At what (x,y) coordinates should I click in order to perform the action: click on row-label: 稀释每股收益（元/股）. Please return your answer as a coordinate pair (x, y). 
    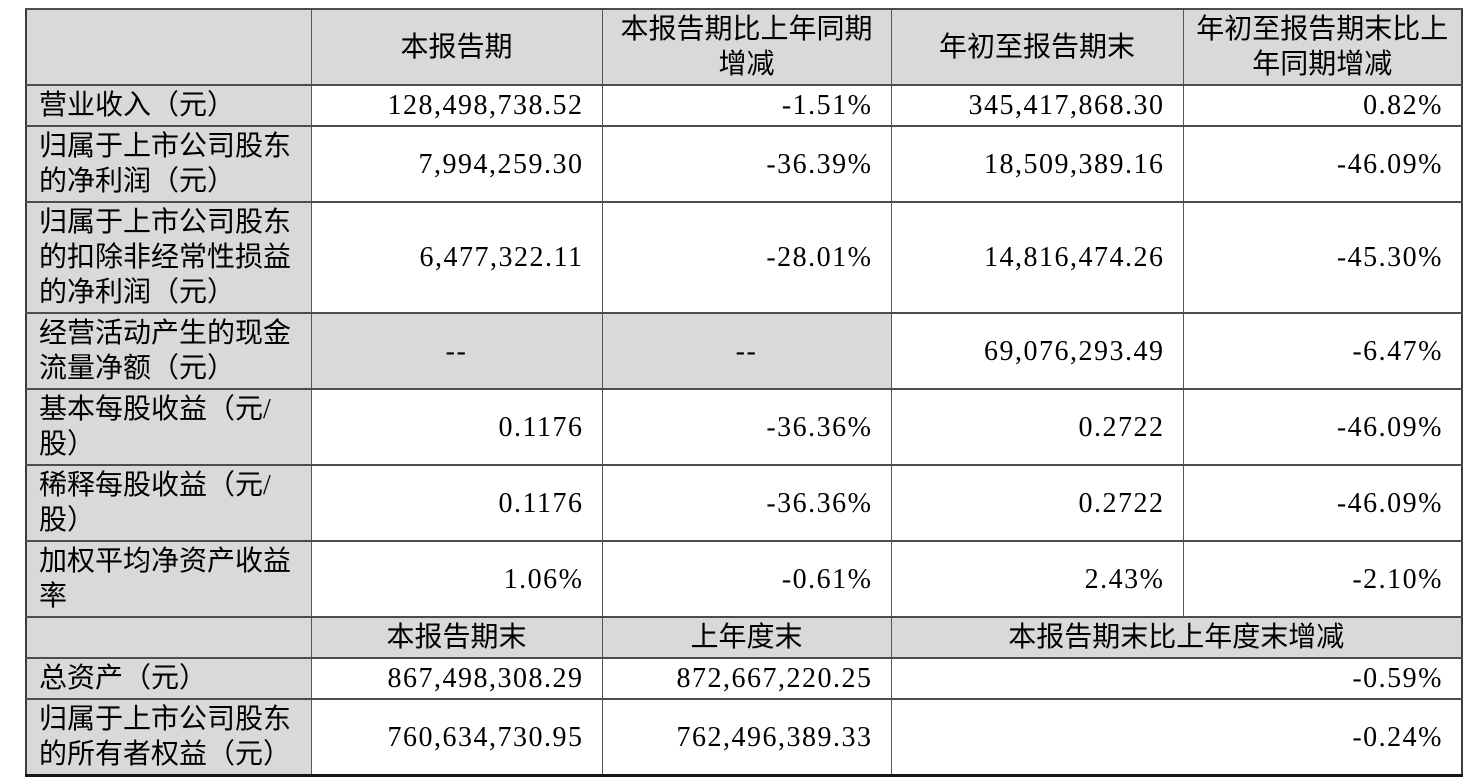
    Looking at the image, I should click on (168, 503).